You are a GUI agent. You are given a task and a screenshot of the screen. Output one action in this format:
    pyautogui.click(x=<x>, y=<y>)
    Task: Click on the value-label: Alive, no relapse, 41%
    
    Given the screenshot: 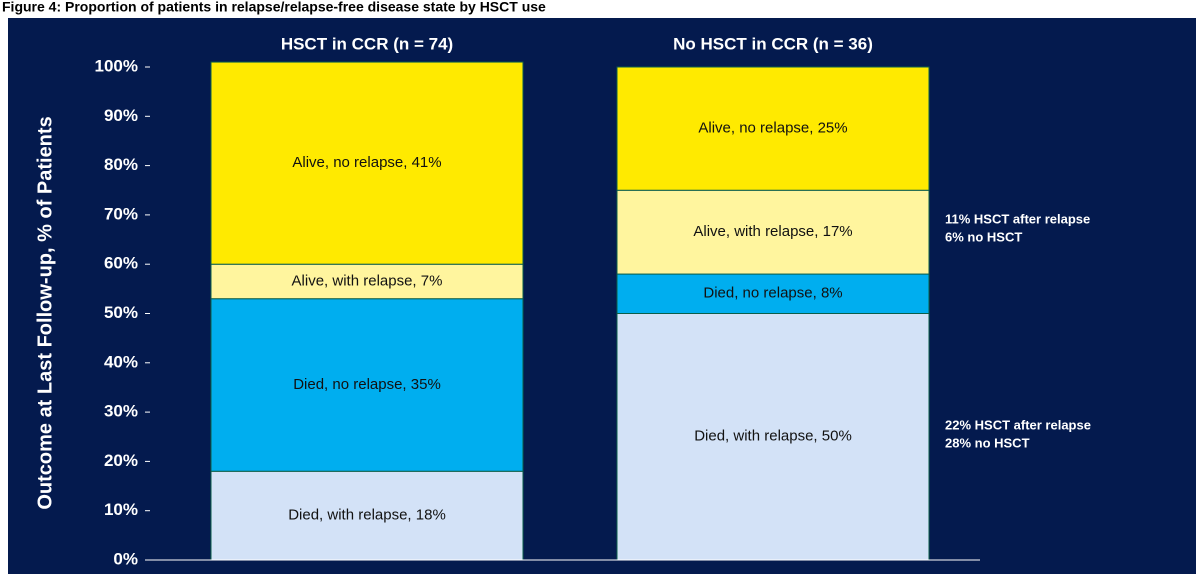 What is the action you would take?
    pyautogui.click(x=366, y=162)
    